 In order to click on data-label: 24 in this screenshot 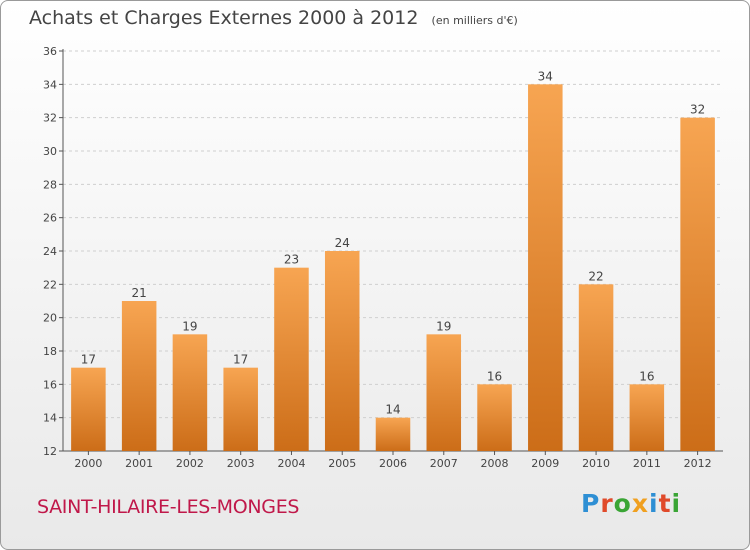, I will do `click(342, 243)`.